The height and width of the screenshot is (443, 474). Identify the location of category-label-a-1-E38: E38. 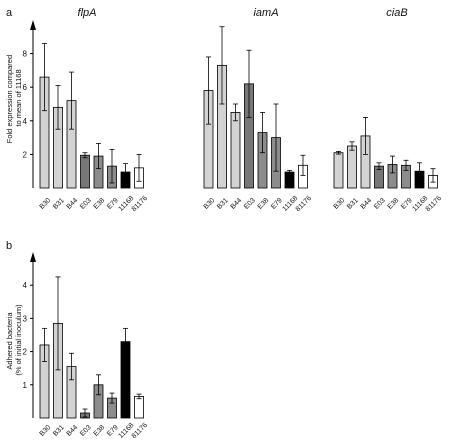
(264, 204).